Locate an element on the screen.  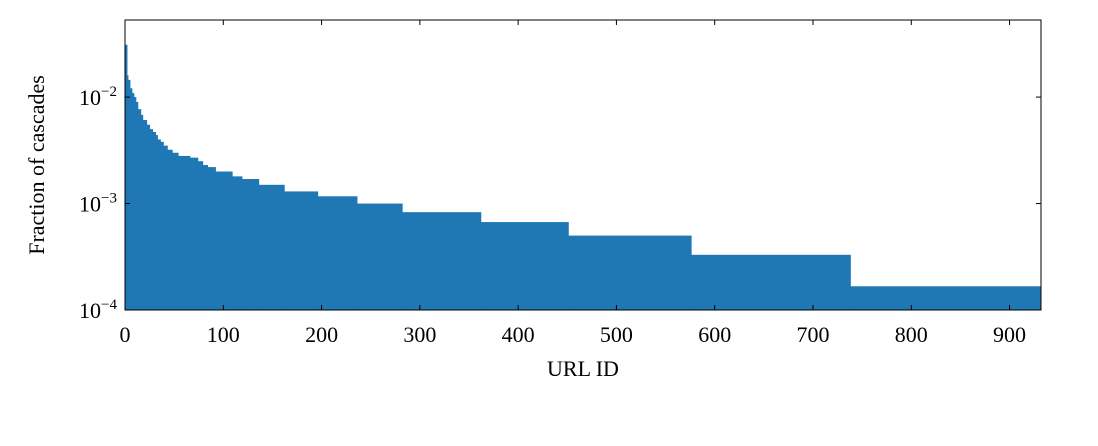
x-tick-label: 300 is located at coordinates (419, 334).